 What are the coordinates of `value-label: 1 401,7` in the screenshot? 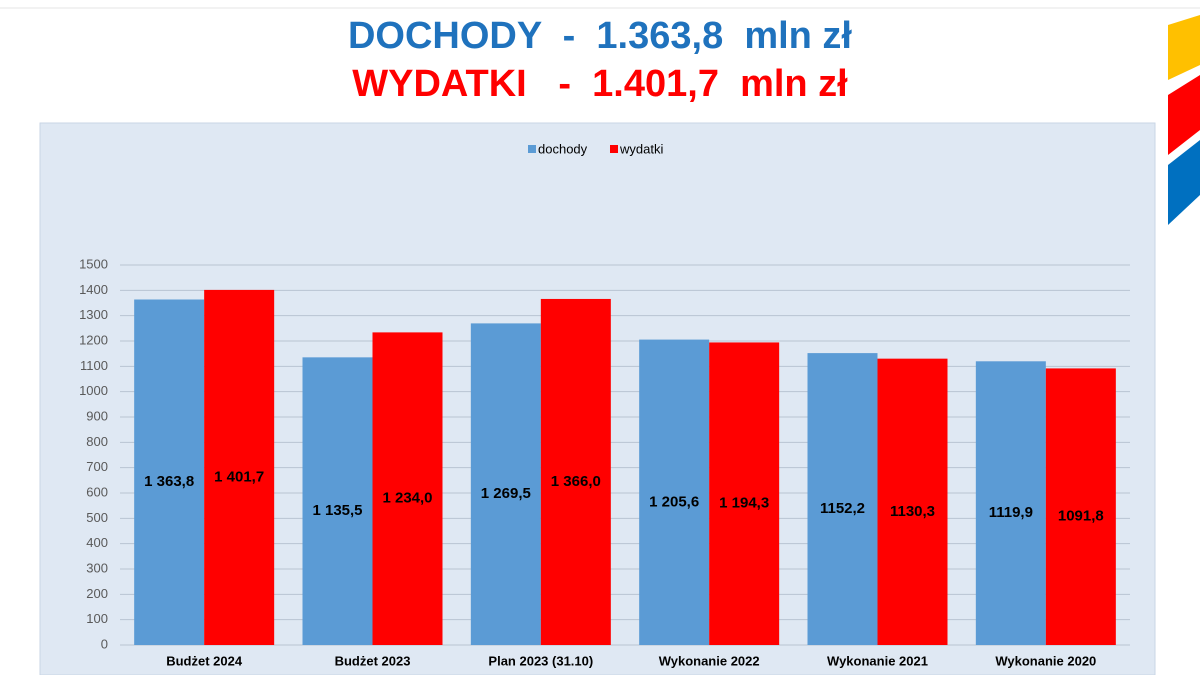 It's located at (239, 476).